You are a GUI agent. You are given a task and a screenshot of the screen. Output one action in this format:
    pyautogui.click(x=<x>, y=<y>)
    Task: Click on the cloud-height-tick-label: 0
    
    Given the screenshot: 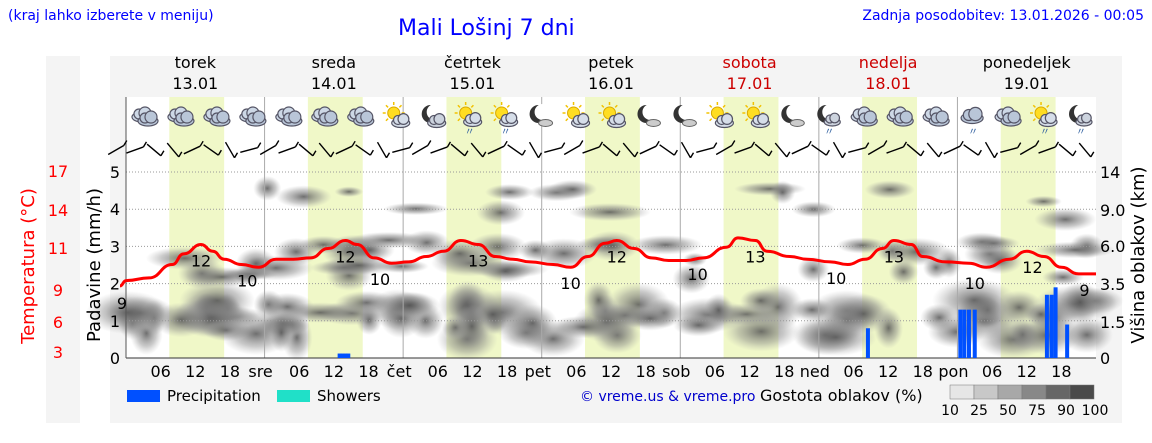 What is the action you would take?
    pyautogui.click(x=1105, y=358)
    